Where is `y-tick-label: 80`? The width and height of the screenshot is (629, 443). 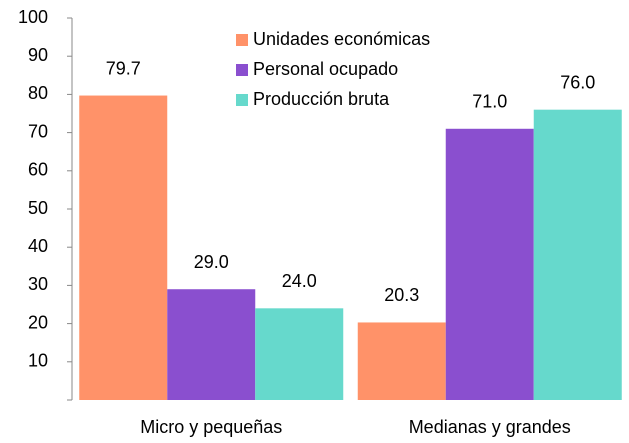 y-tick-label: 80 is located at coordinates (38, 93).